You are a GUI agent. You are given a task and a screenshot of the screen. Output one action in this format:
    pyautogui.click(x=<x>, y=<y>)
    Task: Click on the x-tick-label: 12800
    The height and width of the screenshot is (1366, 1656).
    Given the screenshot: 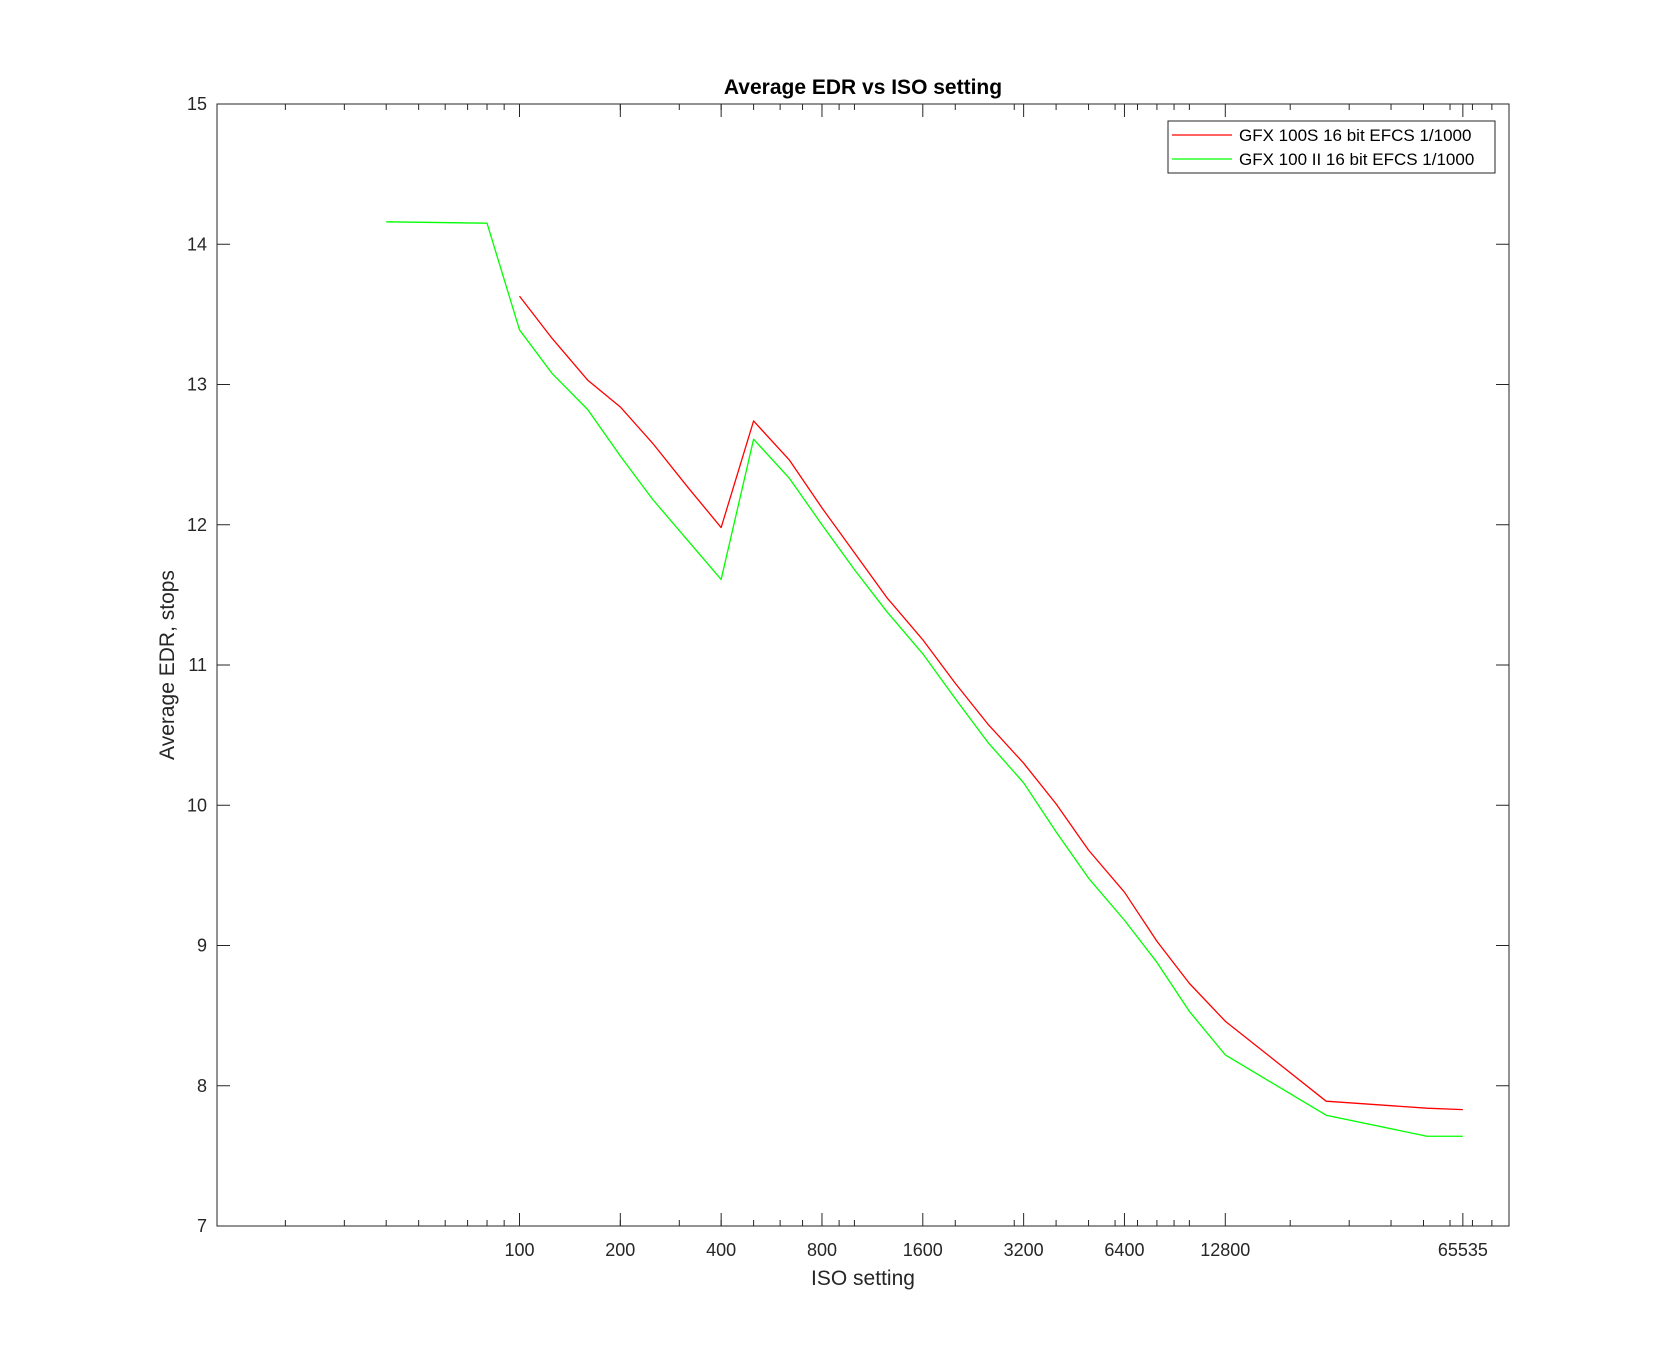 What is the action you would take?
    pyautogui.click(x=1225, y=1250)
    